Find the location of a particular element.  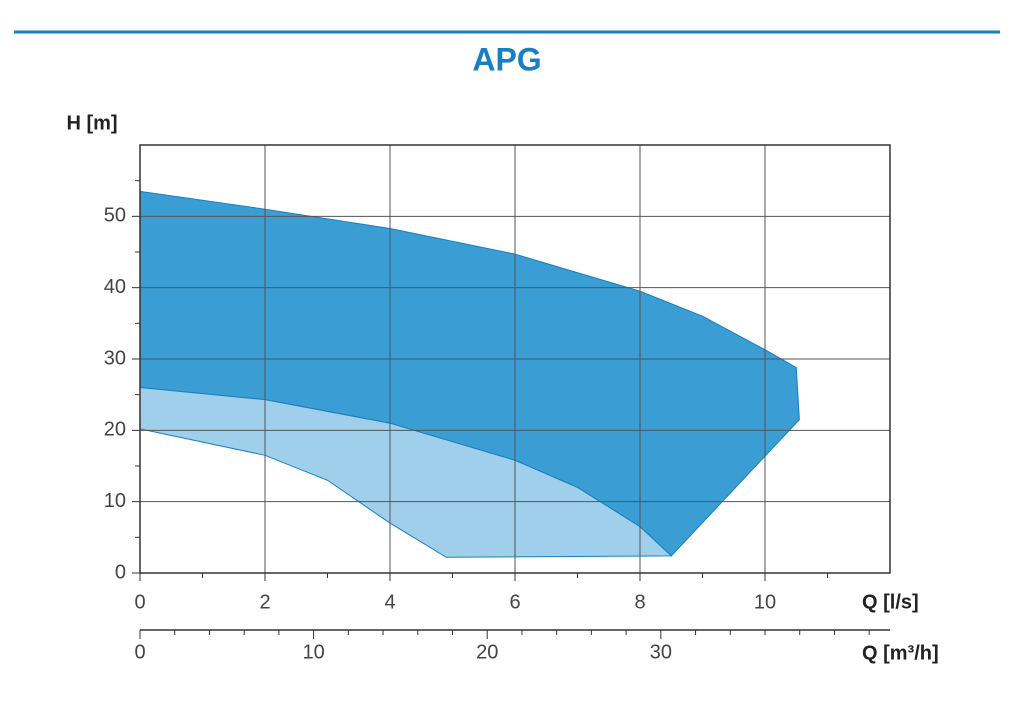

y-tick-label: 0 is located at coordinates (120, 572).